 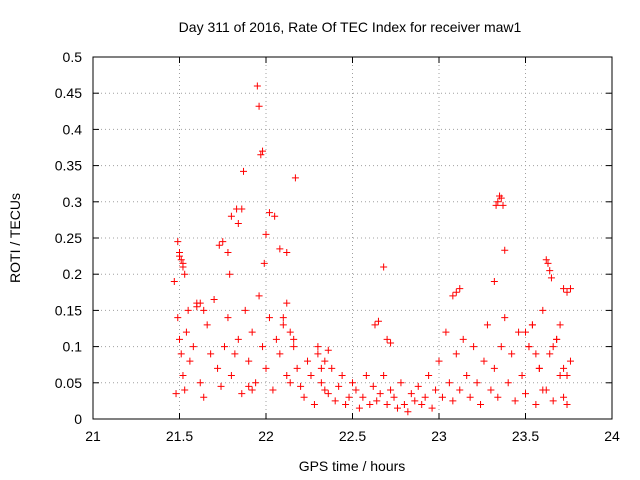 I want to click on y-tick-label: 0.35, so click(x=68, y=166).